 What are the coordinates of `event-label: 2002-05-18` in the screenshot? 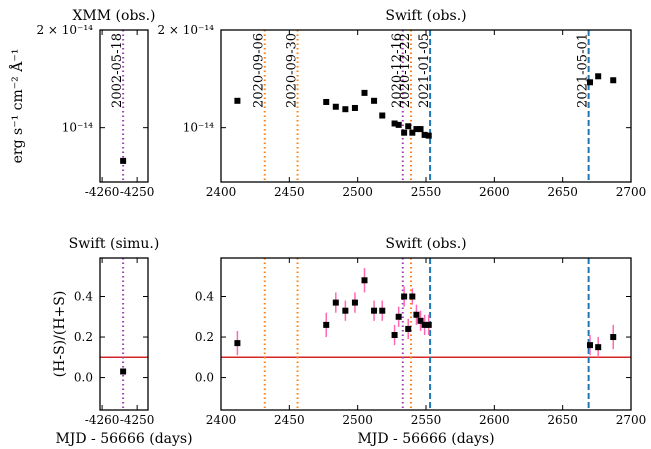 It's located at (117, 70).